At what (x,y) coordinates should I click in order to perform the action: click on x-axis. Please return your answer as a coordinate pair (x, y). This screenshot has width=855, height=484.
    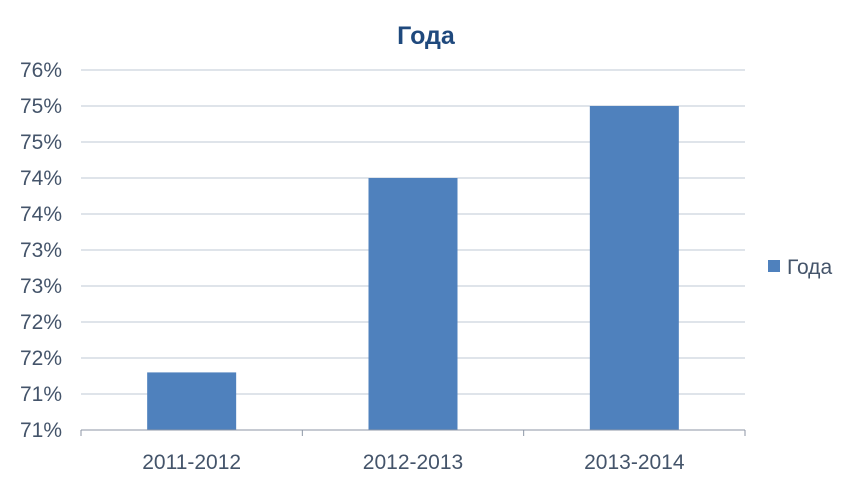
    Looking at the image, I should click on (413, 432).